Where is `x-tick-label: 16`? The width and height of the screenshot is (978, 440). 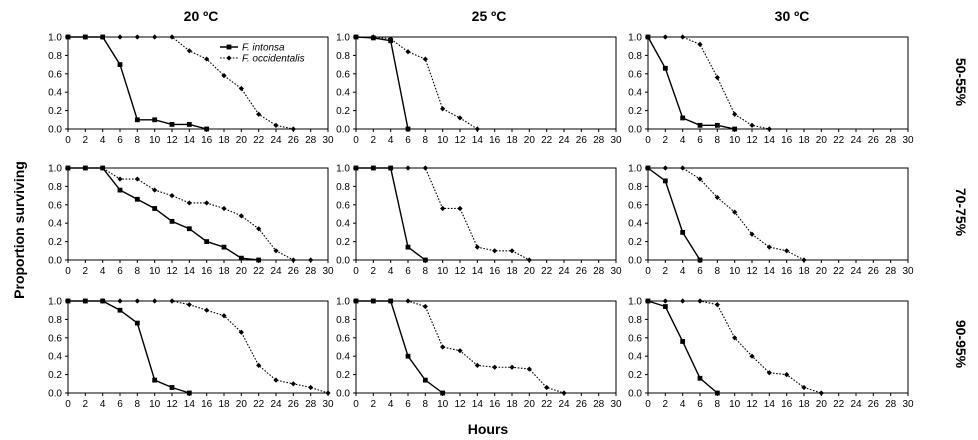
x-tick-label: 16 is located at coordinates (787, 404).